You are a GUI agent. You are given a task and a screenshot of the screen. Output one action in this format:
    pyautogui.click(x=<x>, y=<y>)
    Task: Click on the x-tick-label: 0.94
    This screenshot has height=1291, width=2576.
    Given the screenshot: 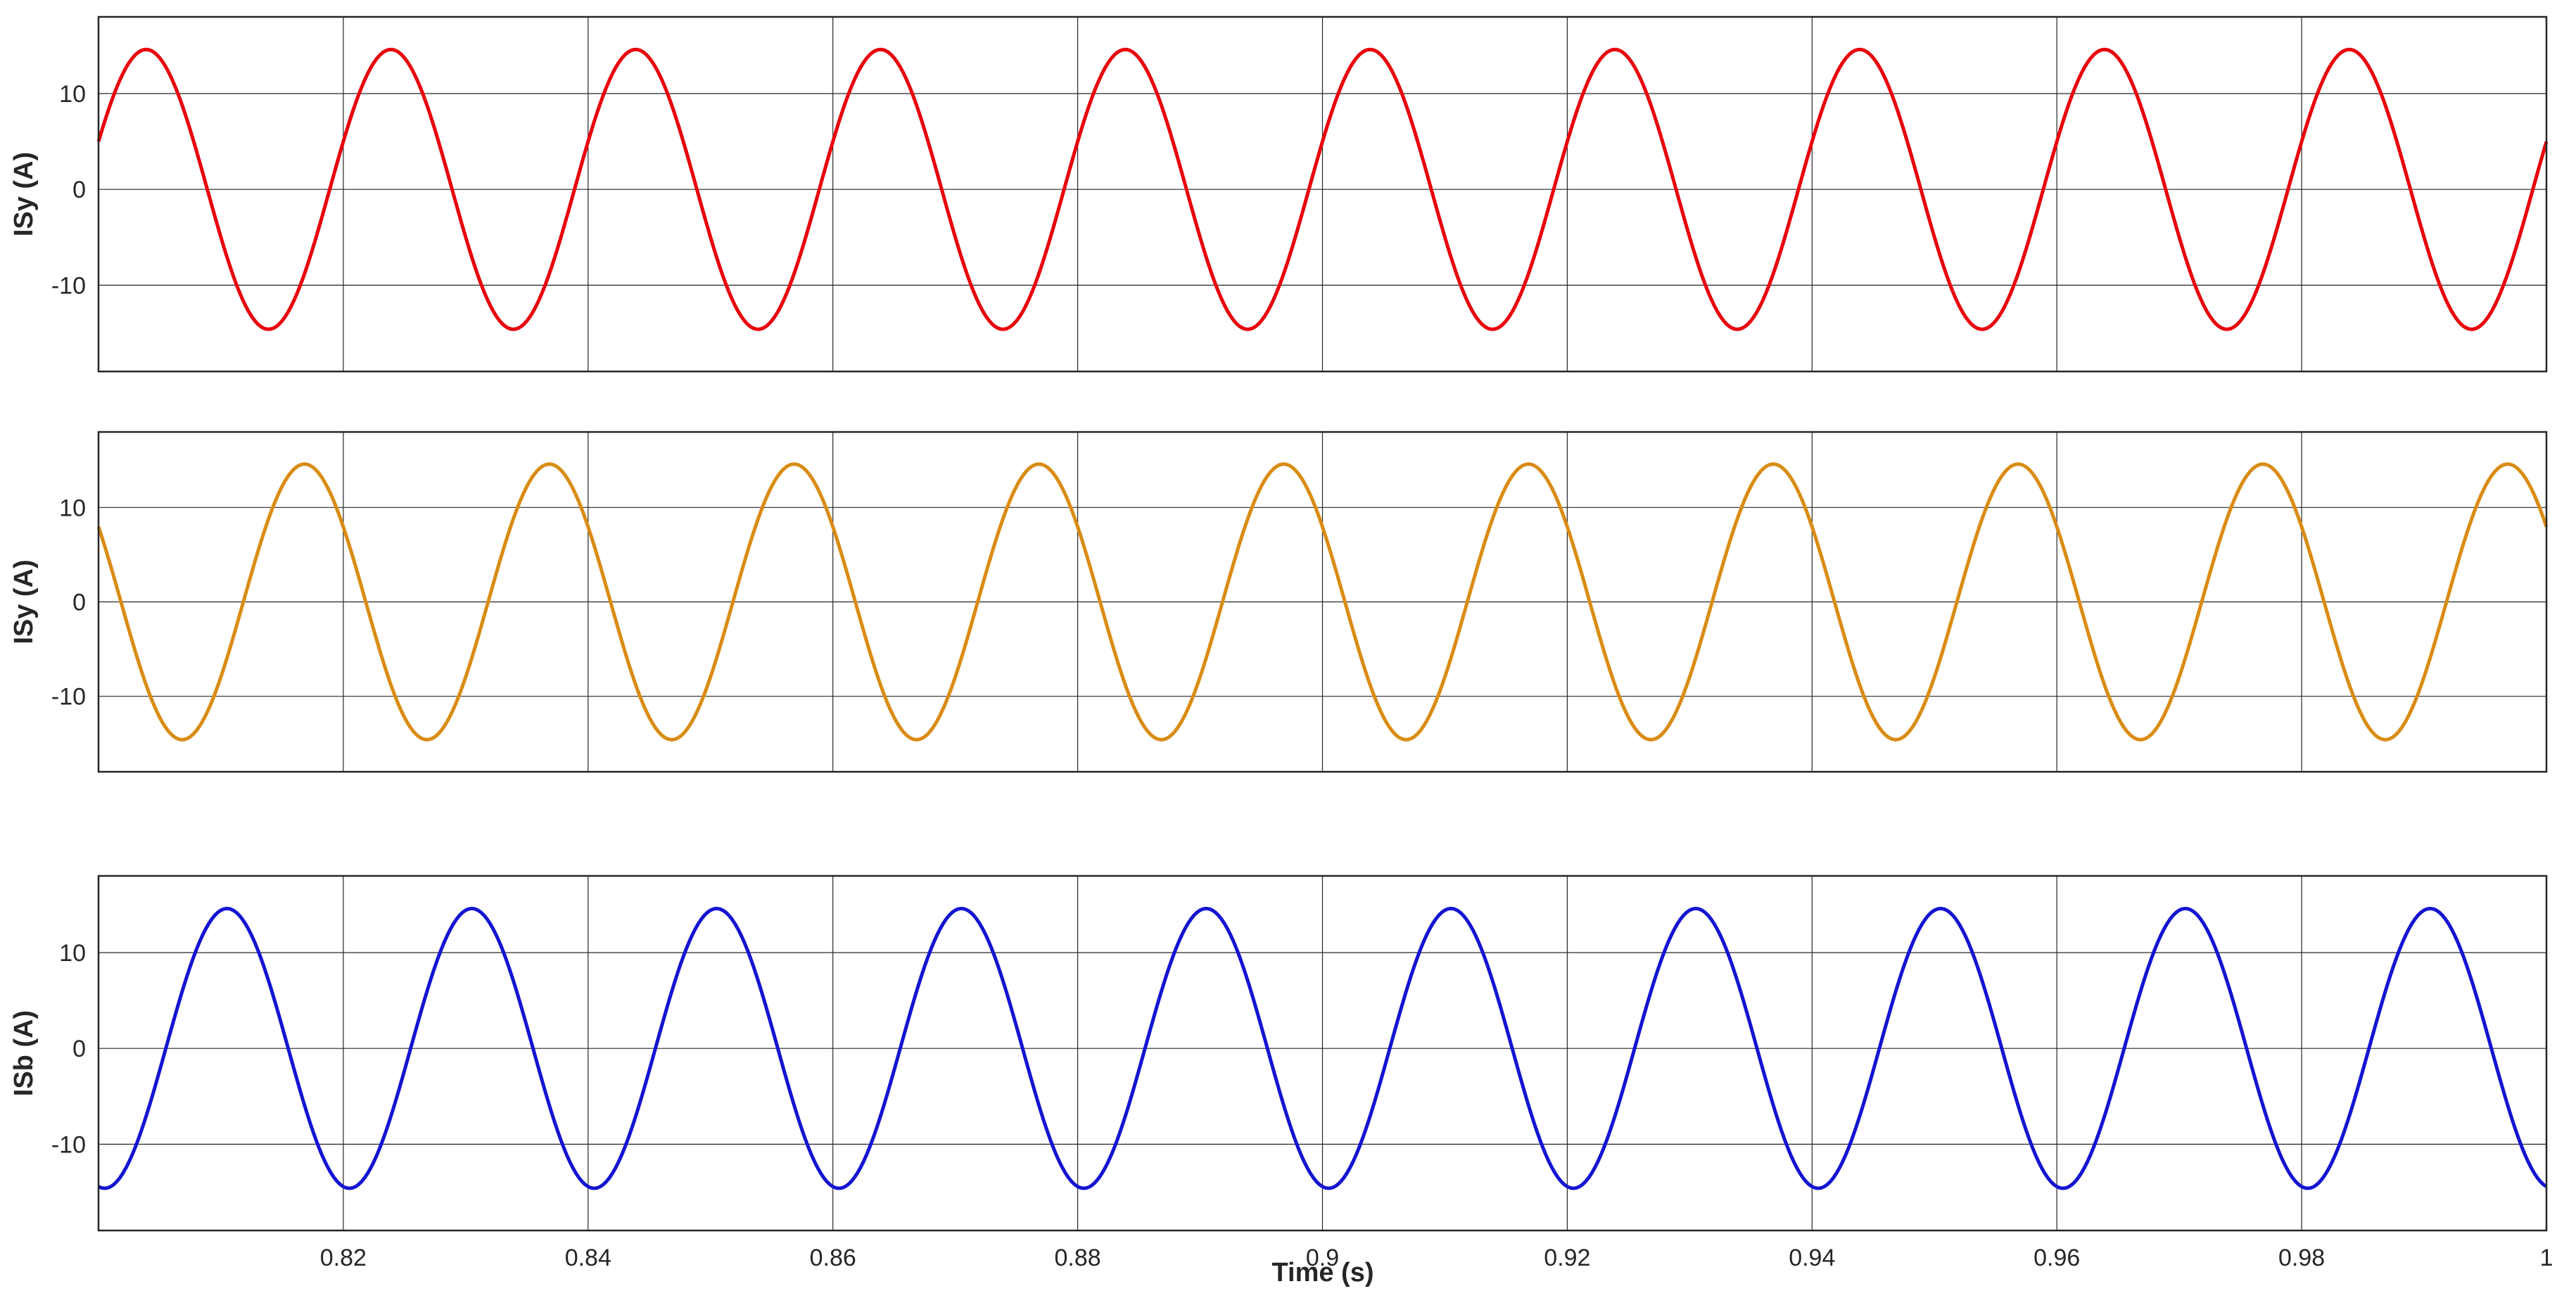 What is the action you would take?
    pyautogui.click(x=1812, y=1258)
    